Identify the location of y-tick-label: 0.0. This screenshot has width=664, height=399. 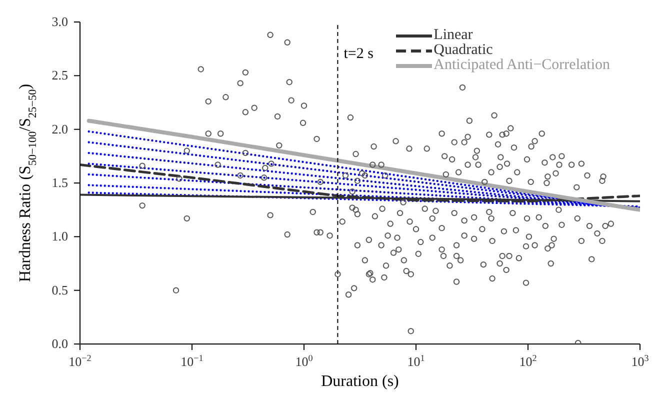
(60, 343).